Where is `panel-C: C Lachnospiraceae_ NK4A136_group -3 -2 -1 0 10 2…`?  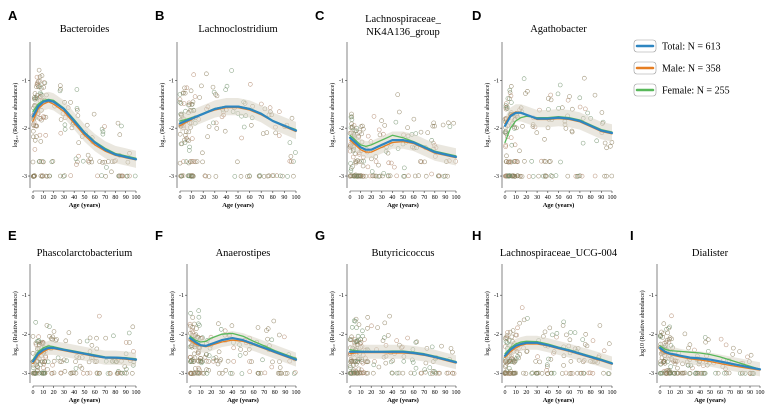
panel-C: C Lachnospiraceae_ NK4A136_group -3 -2 -1 0 10 2… is located at coordinates (388, 108).